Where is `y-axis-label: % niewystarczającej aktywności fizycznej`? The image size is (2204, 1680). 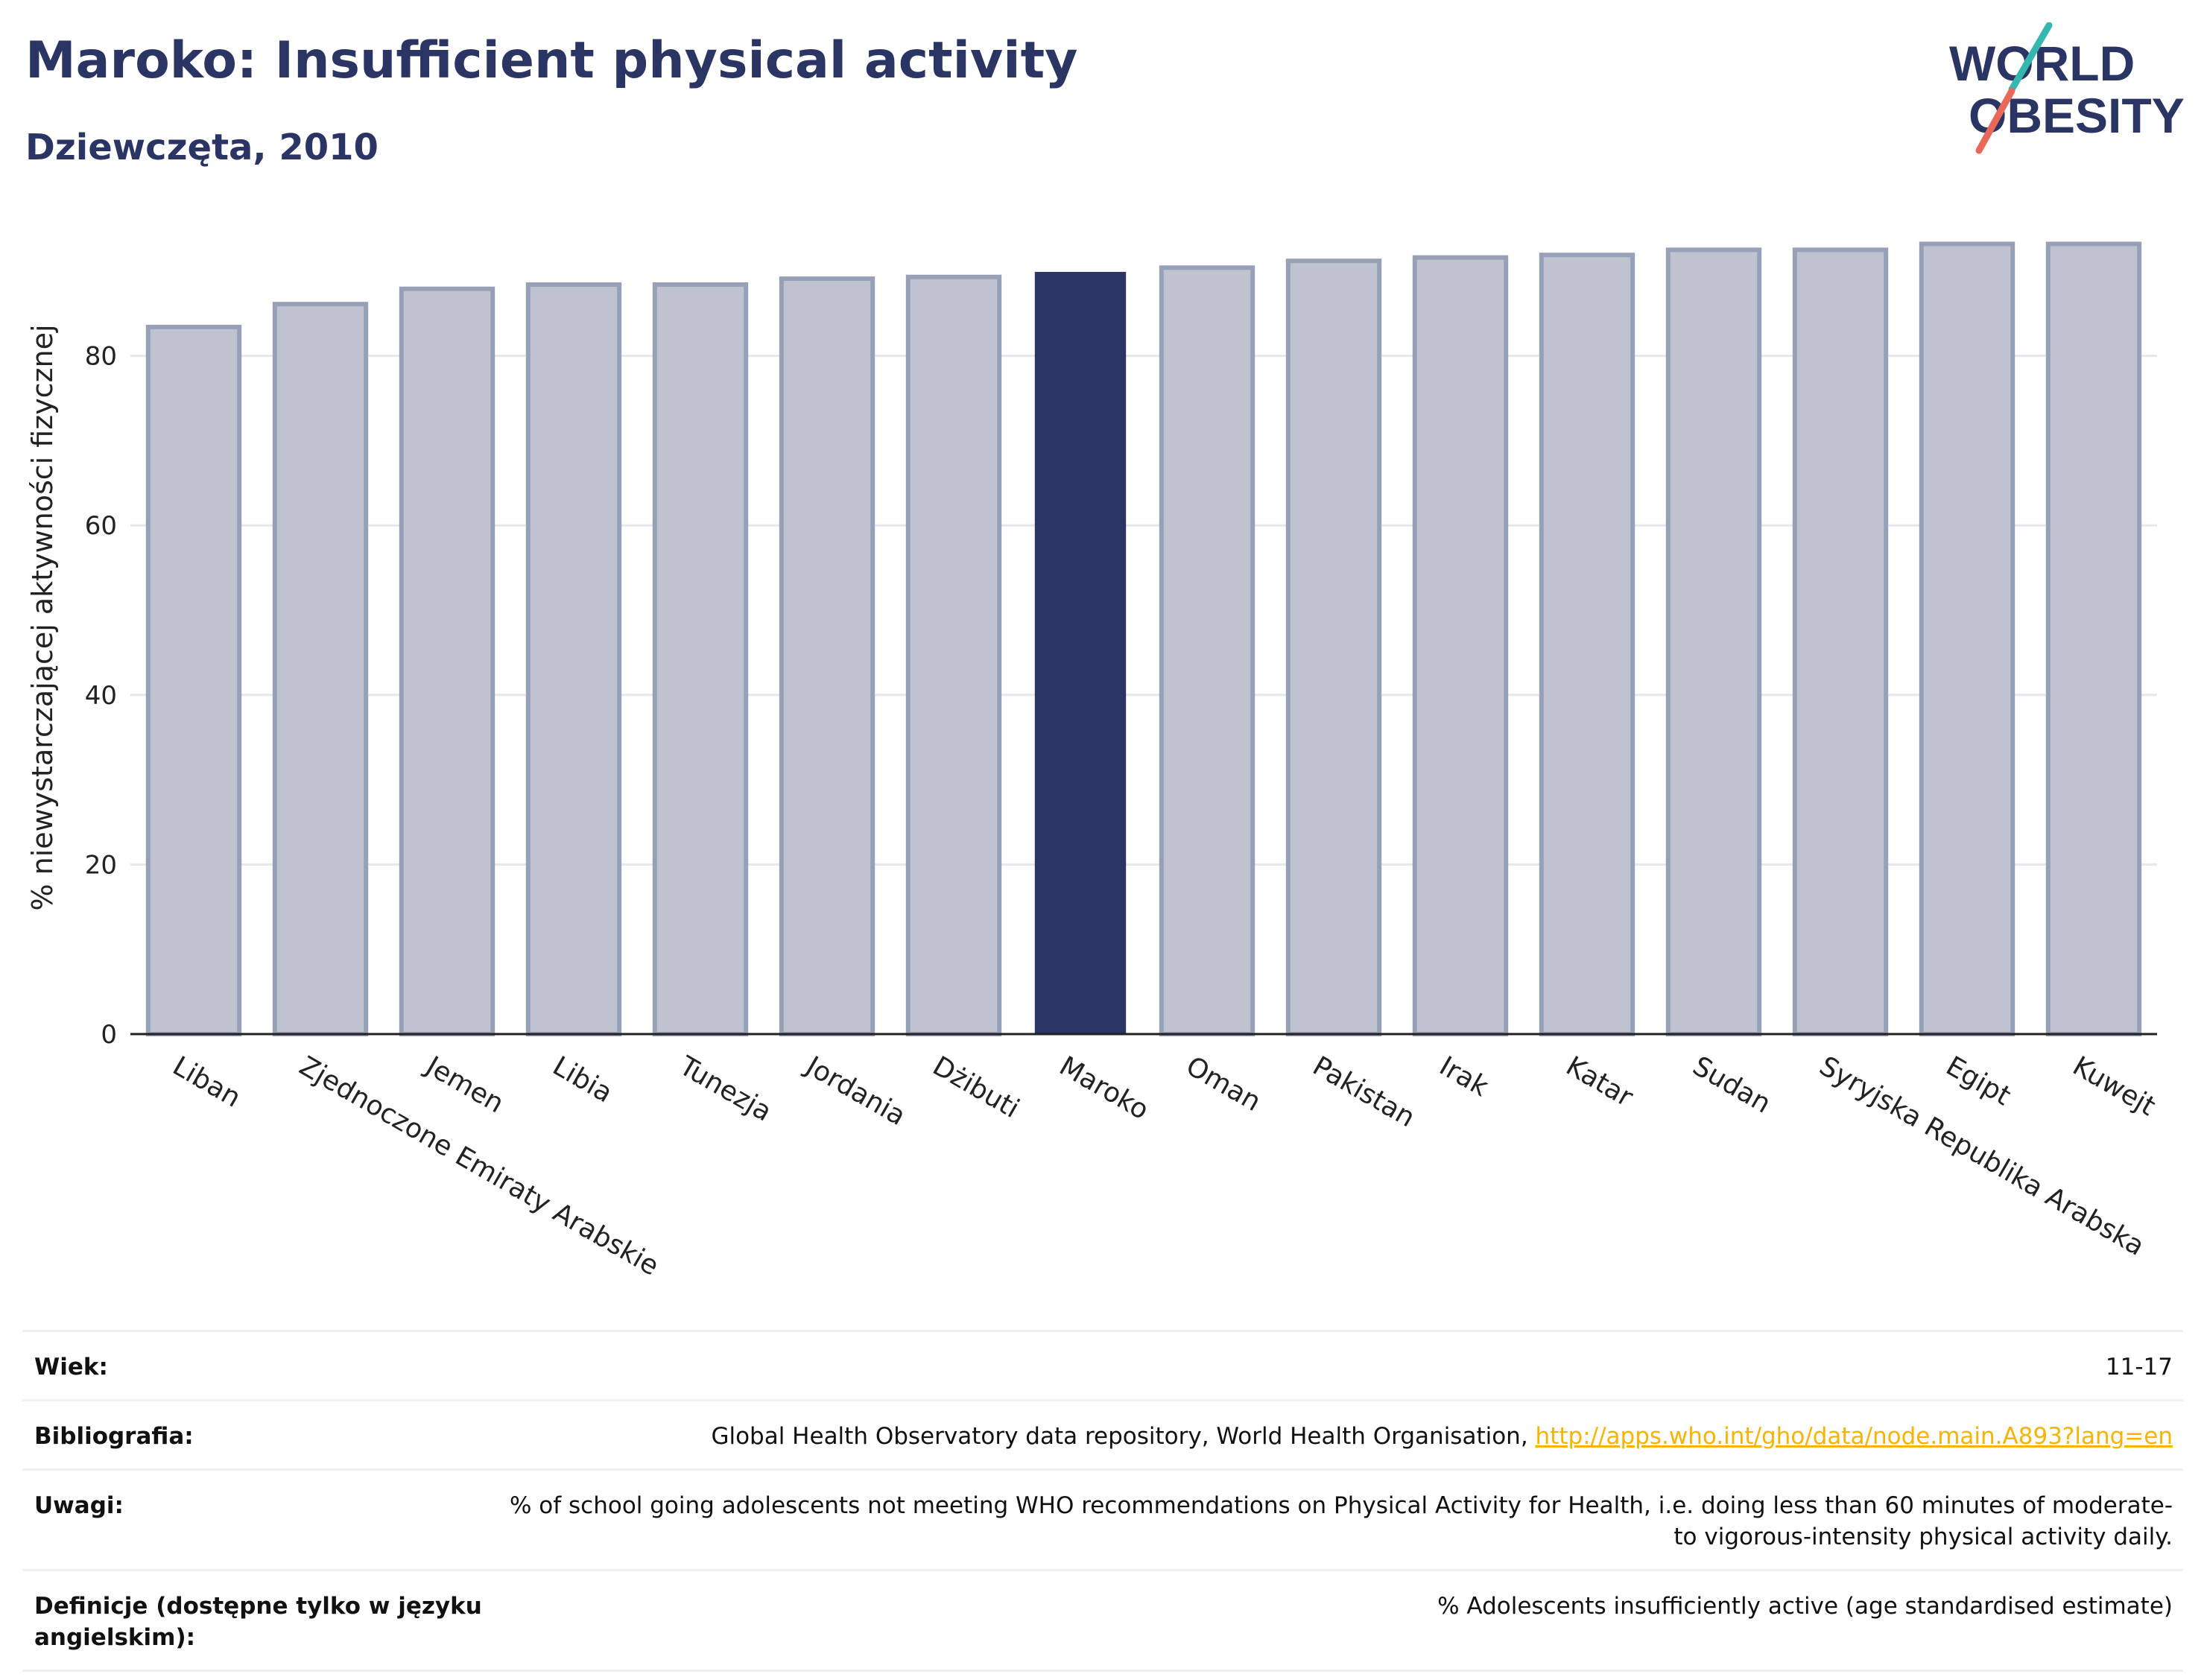 y-axis-label: % niewystarczającej aktywności fizycznej is located at coordinates (42, 617).